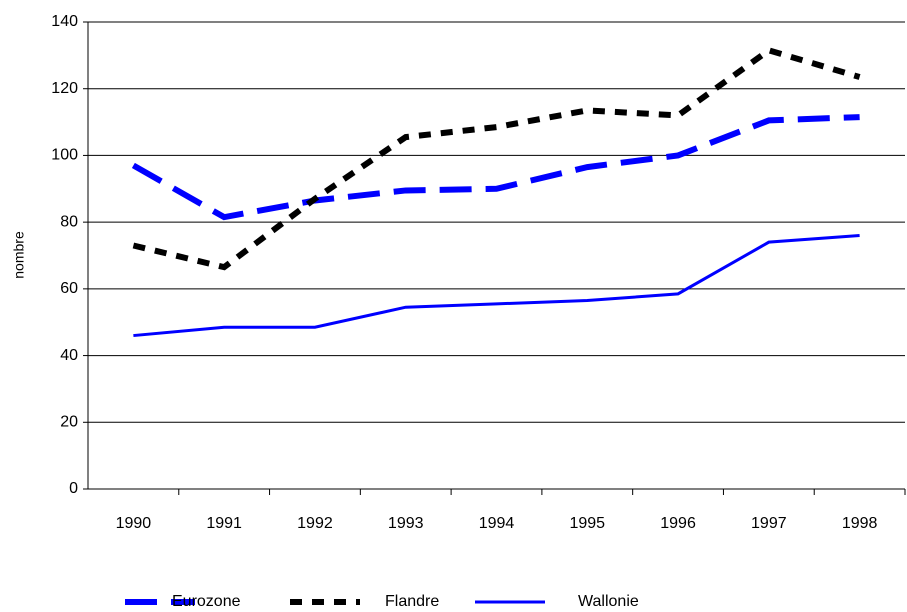 This screenshot has width=907, height=612. What do you see at coordinates (412, 601) in the screenshot?
I see `legend-label: Flandre` at bounding box center [412, 601].